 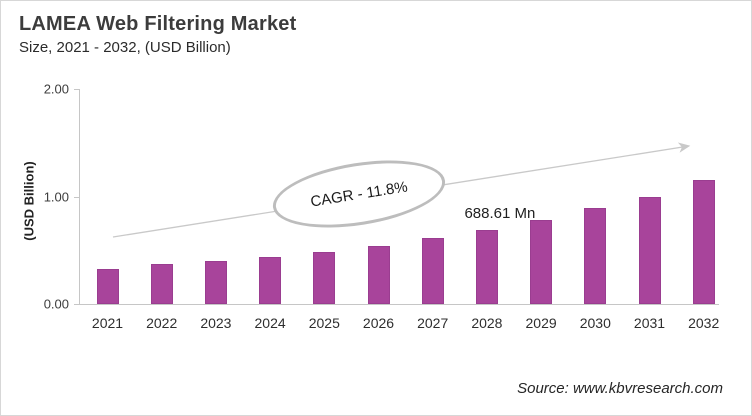 What do you see at coordinates (486, 266) in the screenshot?
I see `bar-2028` at bounding box center [486, 266].